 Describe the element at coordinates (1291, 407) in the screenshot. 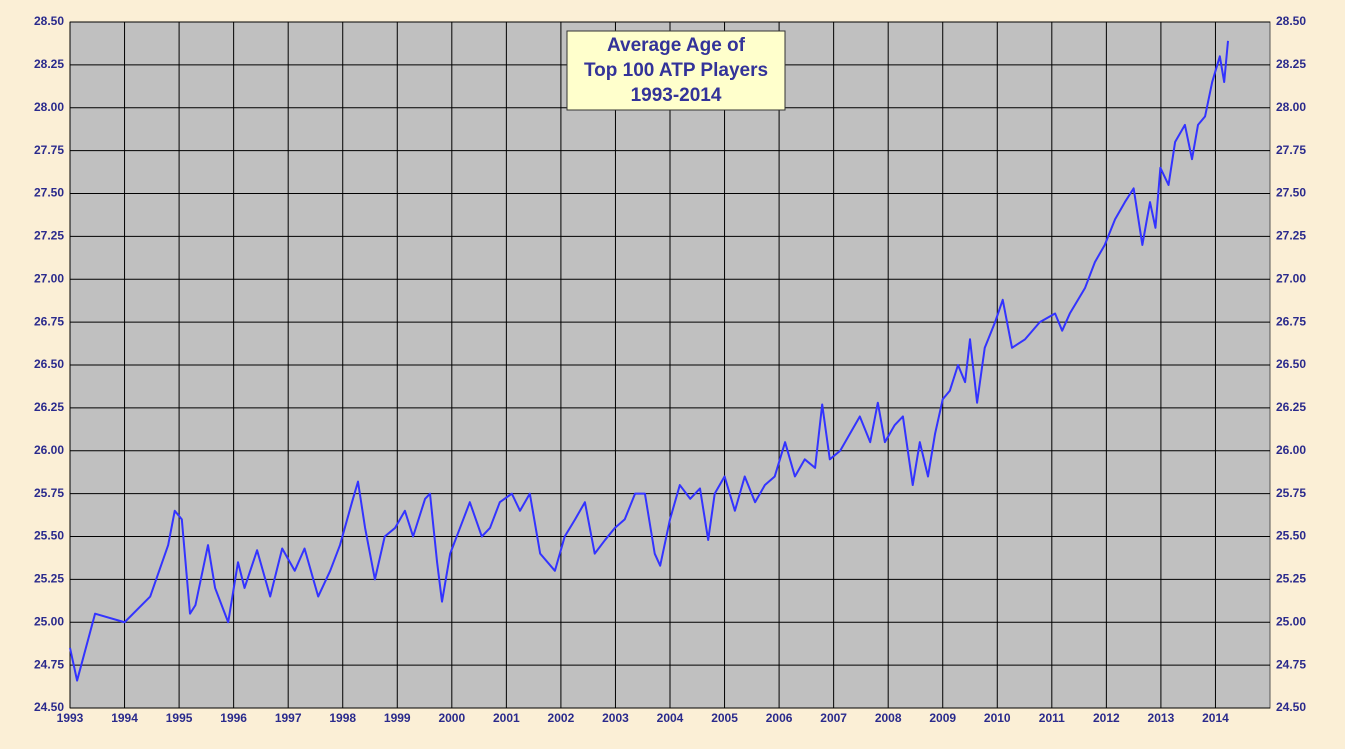

I see `y2-tick-label: 26.25` at that location.